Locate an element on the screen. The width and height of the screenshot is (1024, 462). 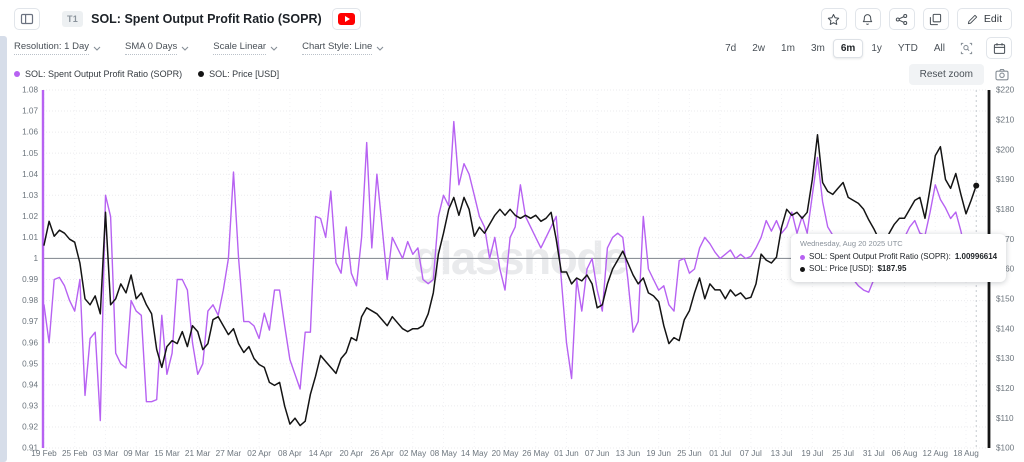
price-dot-icon is located at coordinates (802, 270).